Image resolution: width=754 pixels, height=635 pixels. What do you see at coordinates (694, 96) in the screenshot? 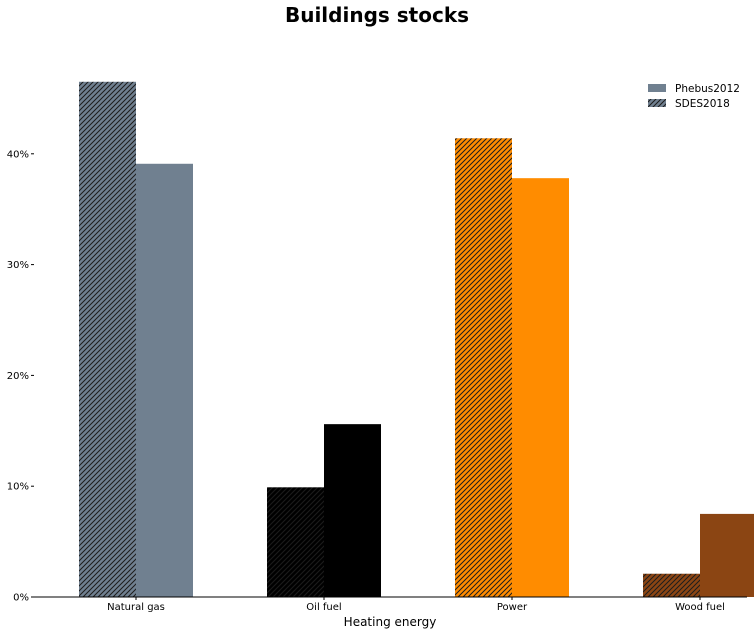
I see `legend: Phebus2012 SDES2018` at bounding box center [694, 96].